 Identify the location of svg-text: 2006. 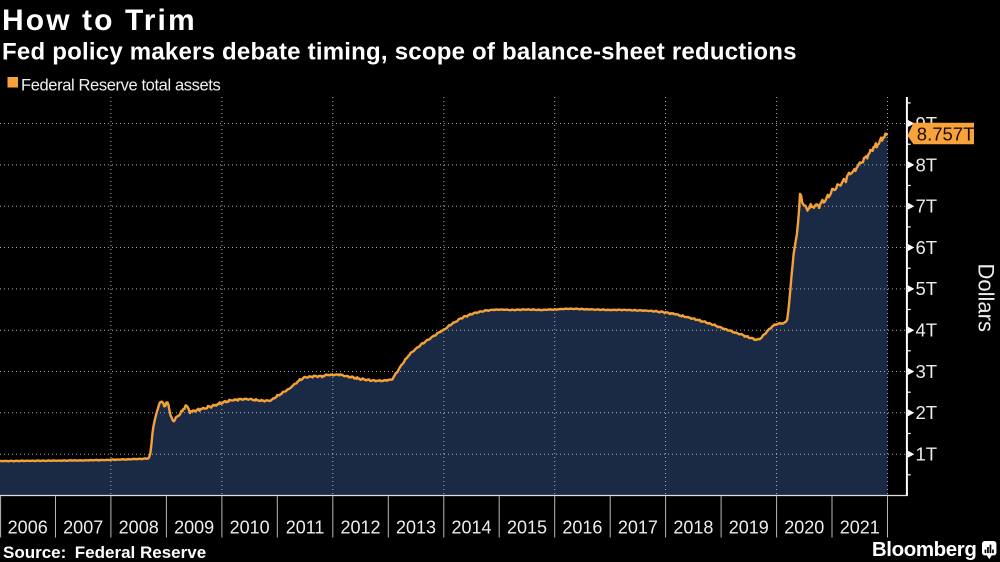
(28, 528).